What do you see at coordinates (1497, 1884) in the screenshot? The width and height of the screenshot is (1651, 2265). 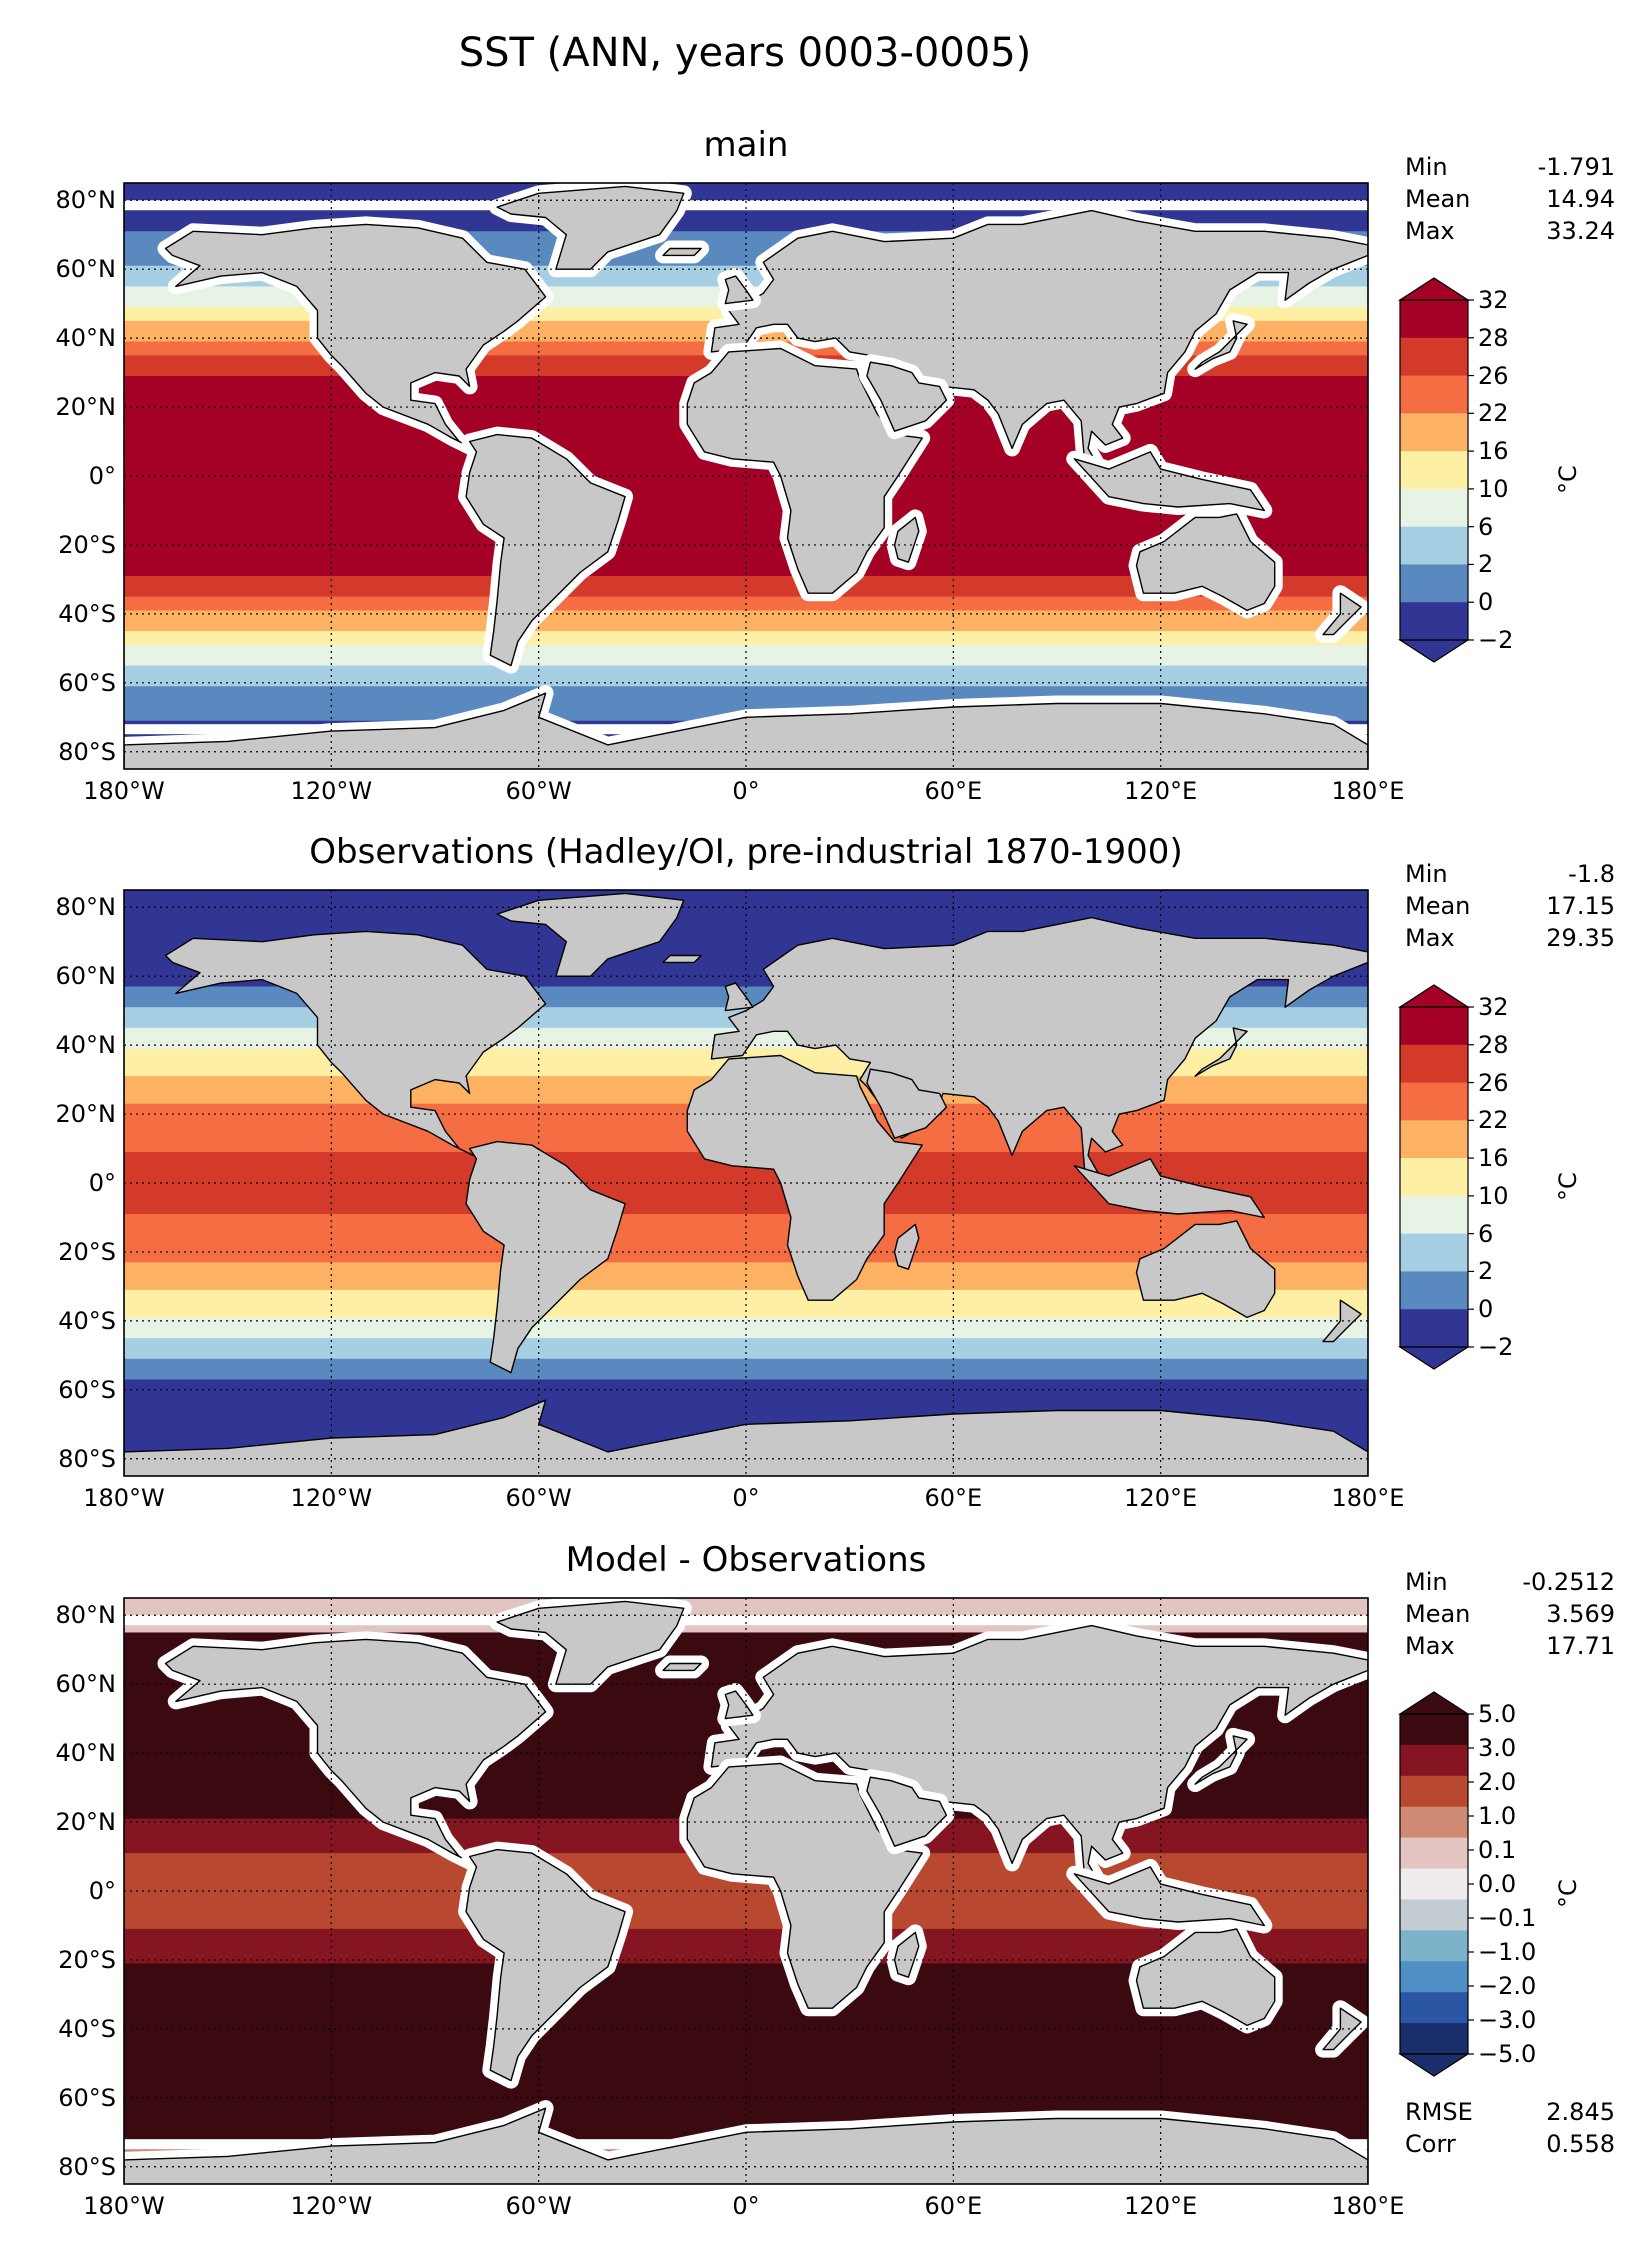 I see `colorbar-tick-label: 0.0` at bounding box center [1497, 1884].